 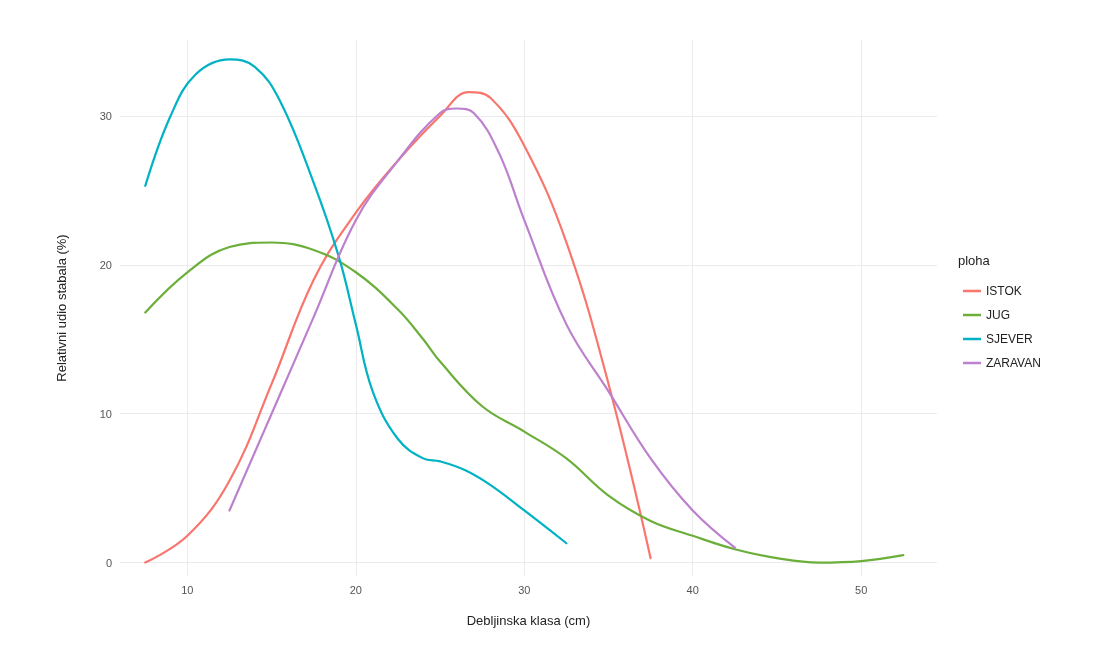 What do you see at coordinates (61, 308) in the screenshot?
I see `y-axis-title: Relativni udio stabala (%)` at bounding box center [61, 308].